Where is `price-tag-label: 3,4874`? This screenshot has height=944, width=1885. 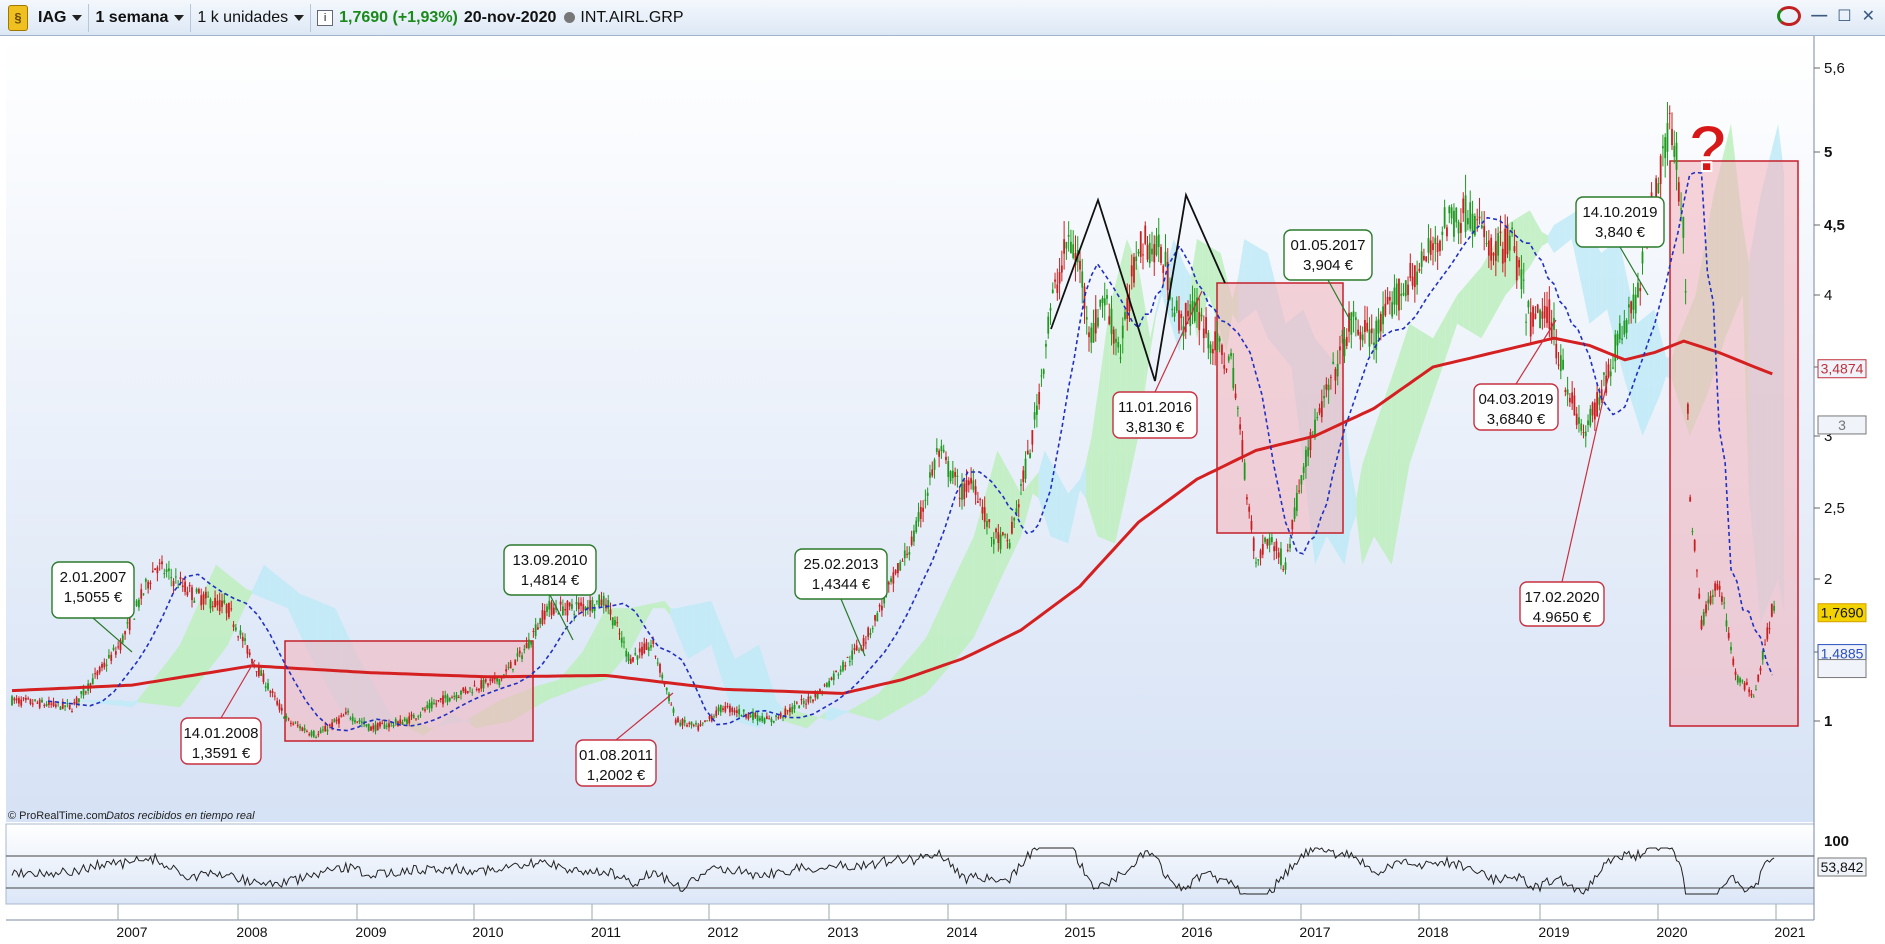
price-tag-label: 3,4874 is located at coordinates (1842, 369).